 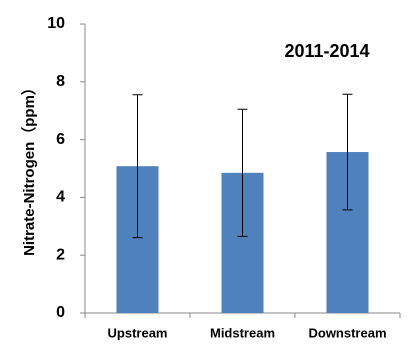 I want to click on y-tick-label: 8, so click(x=60, y=81).